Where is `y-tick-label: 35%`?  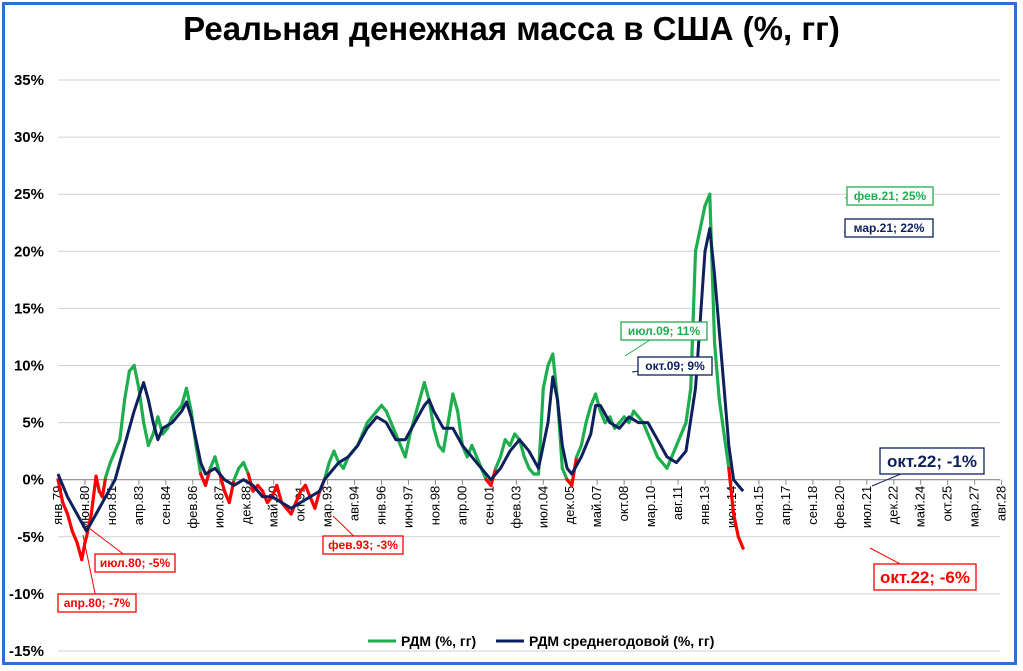
y-tick-label: 35% is located at coordinates (29, 80).